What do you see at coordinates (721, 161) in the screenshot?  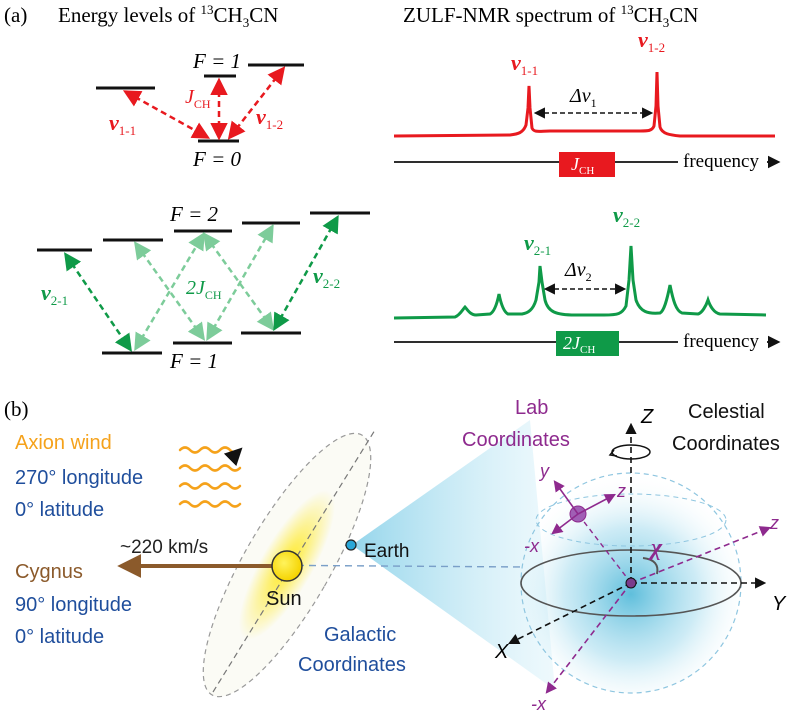 I see `frequency-label-top: frequency` at bounding box center [721, 161].